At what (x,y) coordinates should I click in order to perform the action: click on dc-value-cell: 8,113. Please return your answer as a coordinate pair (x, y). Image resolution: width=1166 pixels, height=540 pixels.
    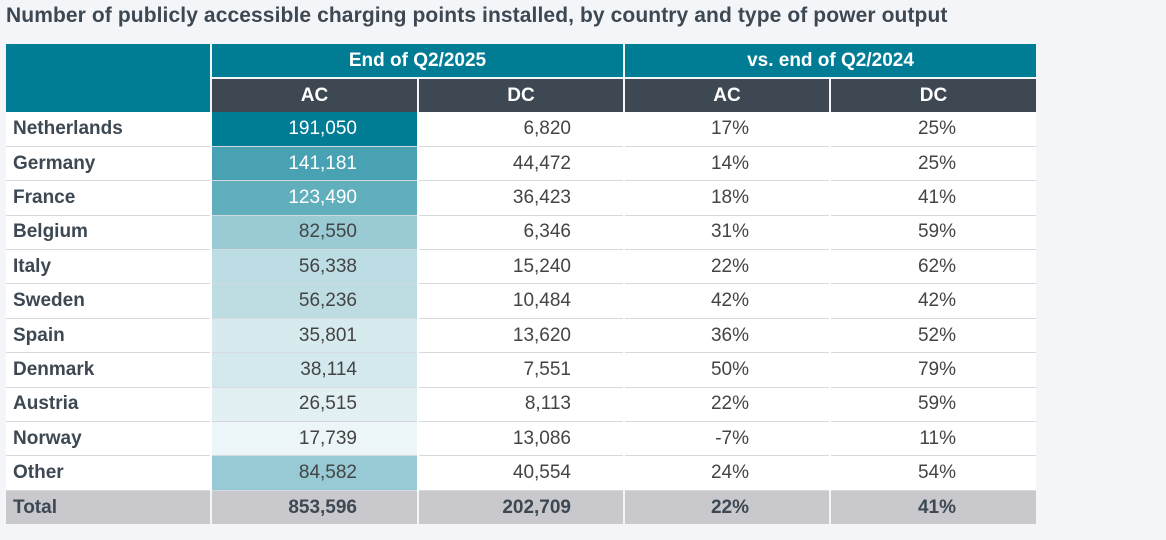
    Looking at the image, I should click on (520, 405).